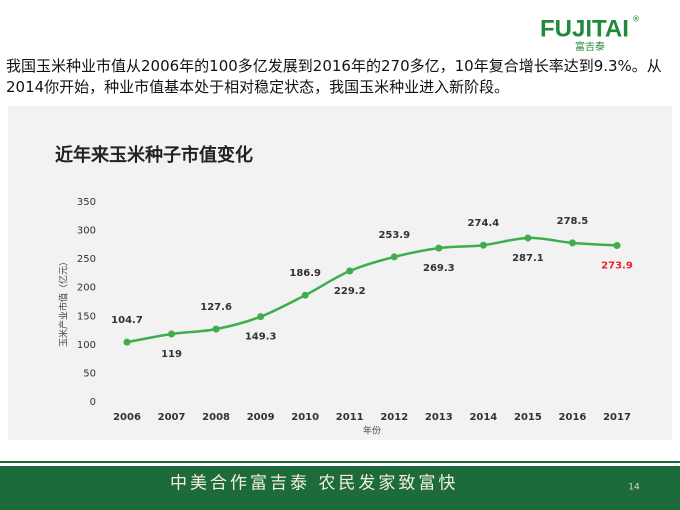 Image resolution: width=680 pixels, height=510 pixels. What do you see at coordinates (483, 417) in the screenshot?
I see `x-tick-label: 2014` at bounding box center [483, 417].